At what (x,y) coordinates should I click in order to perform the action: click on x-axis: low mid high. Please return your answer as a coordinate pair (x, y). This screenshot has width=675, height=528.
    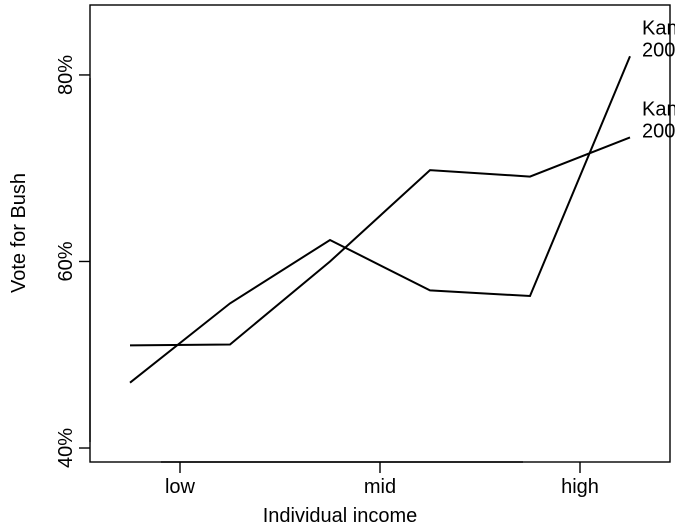
    Looking at the image, I should click on (380, 479).